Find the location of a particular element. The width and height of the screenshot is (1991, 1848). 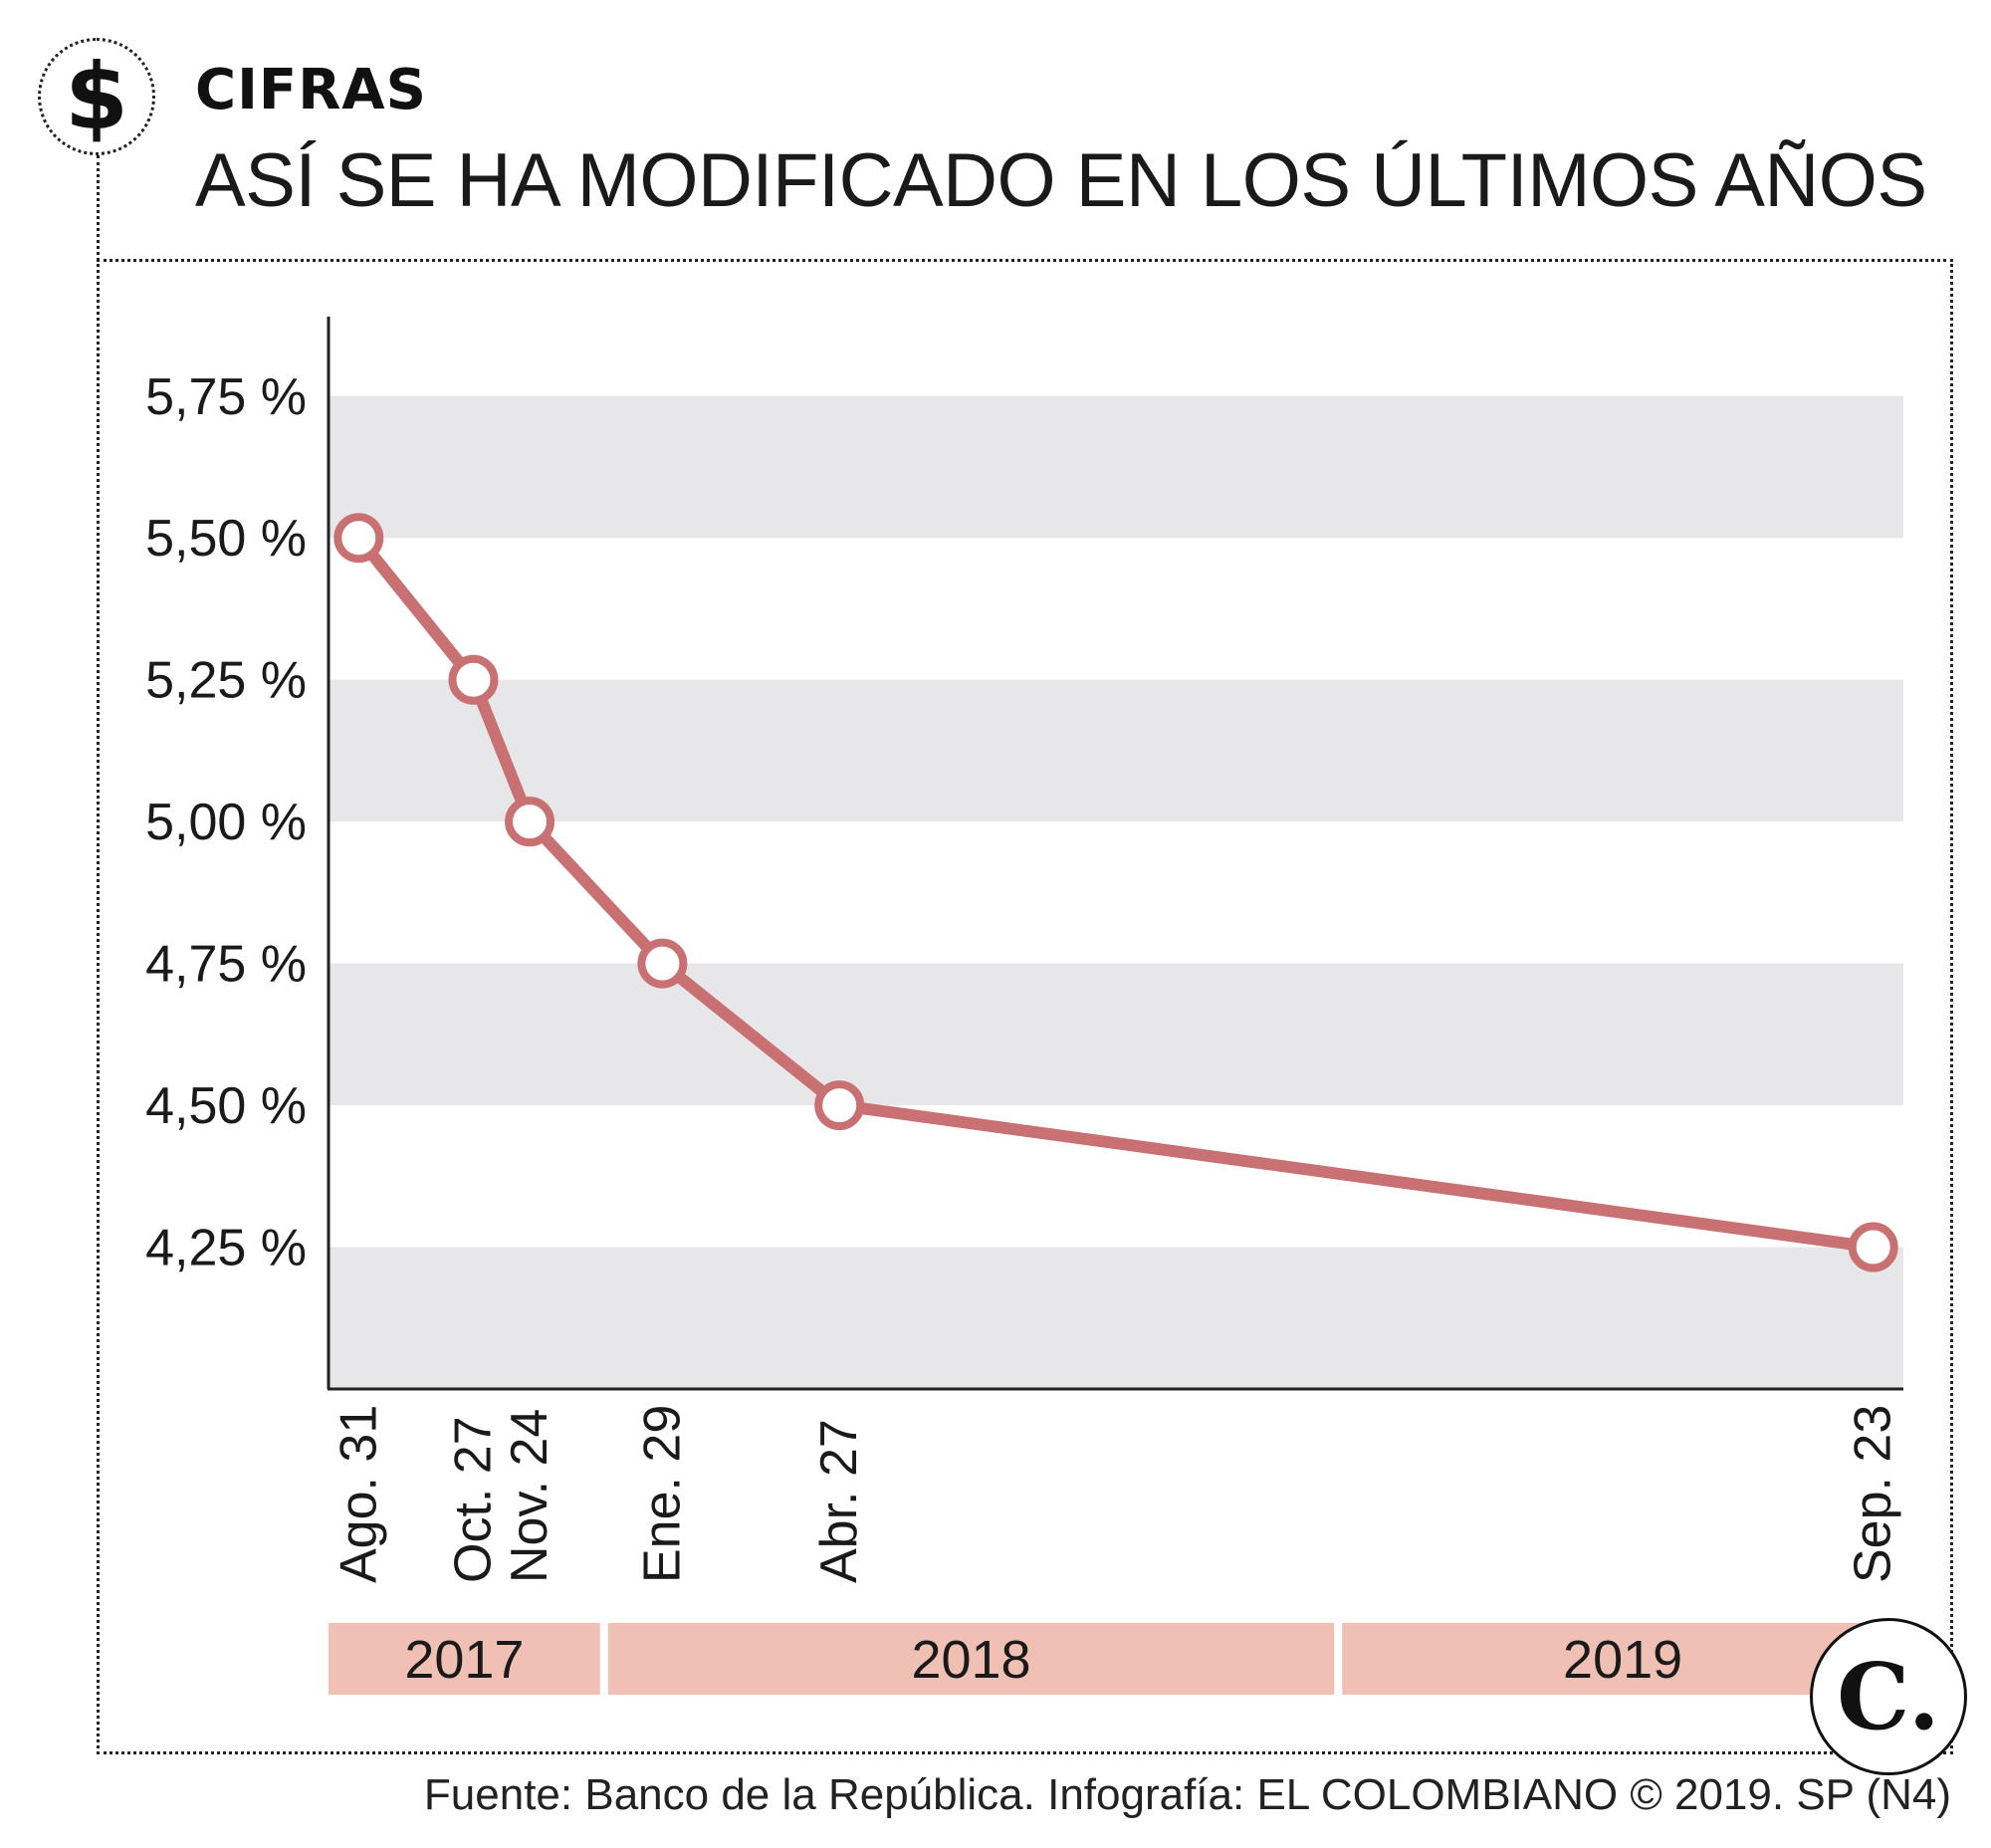

year-label: 2017 is located at coordinates (464, 1660).